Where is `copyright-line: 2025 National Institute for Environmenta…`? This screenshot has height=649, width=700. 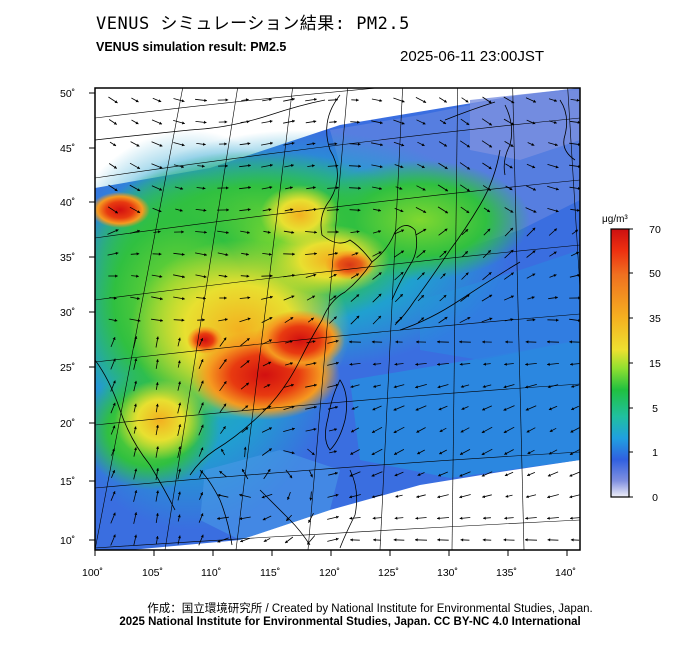
copyright-line: 2025 National Institute for Environmenta… is located at coordinates (350, 622).